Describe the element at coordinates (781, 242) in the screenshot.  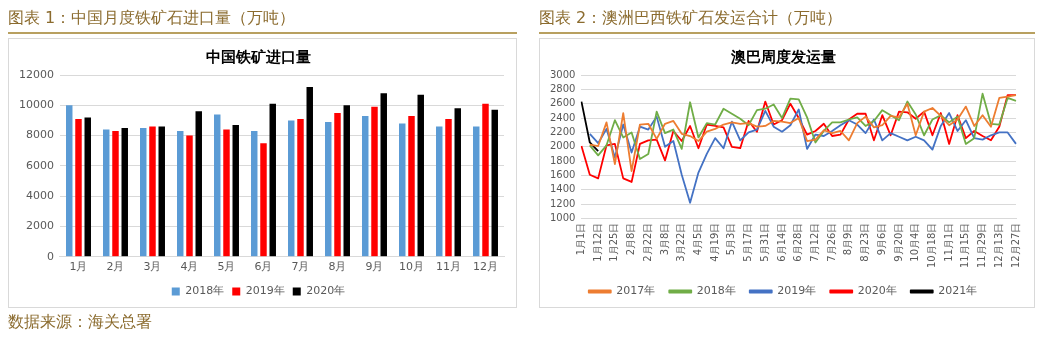
I see `x-tick-label: 6月14日` at that location.